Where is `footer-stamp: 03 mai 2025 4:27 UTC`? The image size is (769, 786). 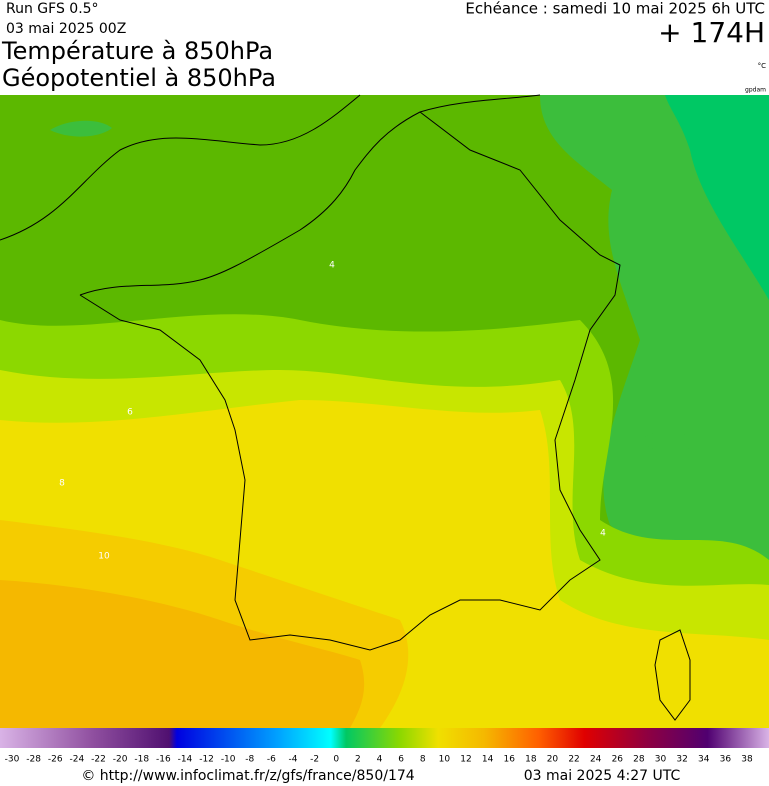 footer-stamp: 03 mai 2025 4:27 UTC is located at coordinates (602, 776).